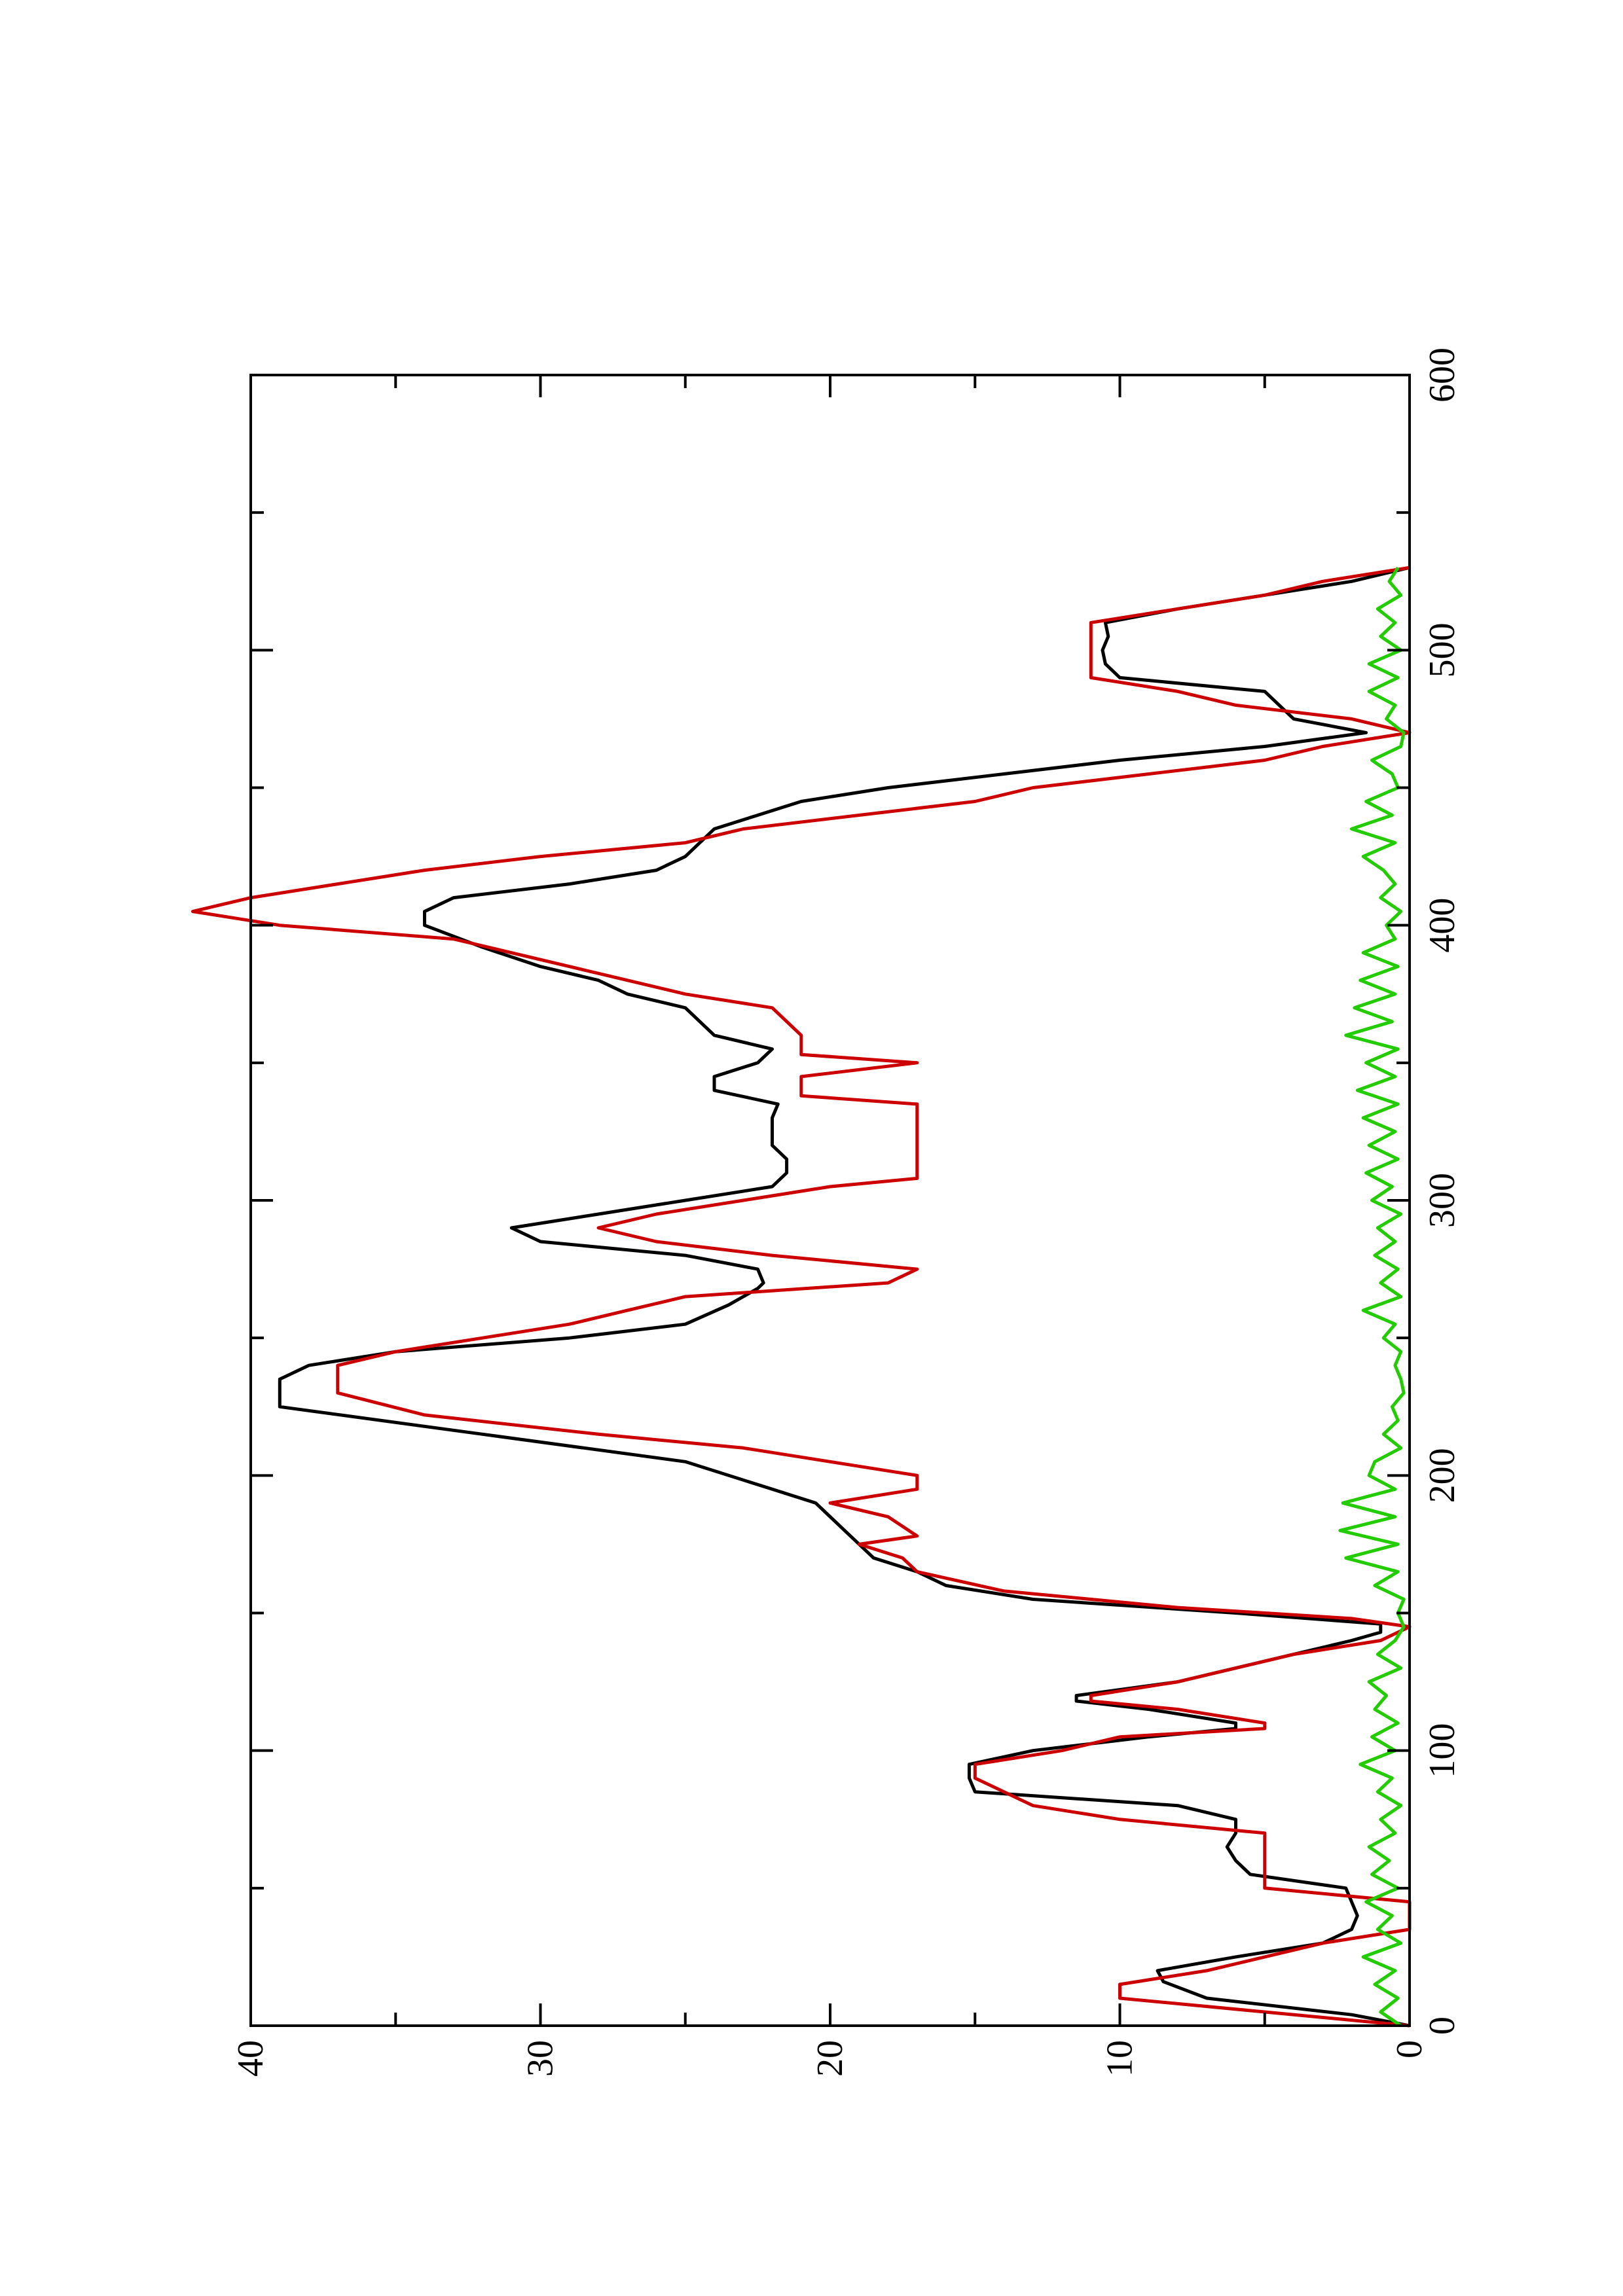 The width and height of the screenshot is (1623, 2296). What do you see at coordinates (1442, 649) in the screenshot?
I see `x-tick-label: 500` at bounding box center [1442, 649].